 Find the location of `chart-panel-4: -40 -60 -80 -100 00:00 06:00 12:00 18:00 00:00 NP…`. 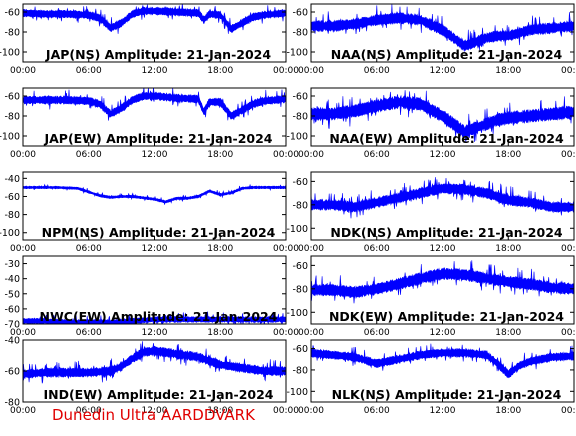

chart-panel-4: -40 -60 -80 -100 00:00 06:00 12:00 18:00 00:00 NP… is located at coordinates (149, 212).